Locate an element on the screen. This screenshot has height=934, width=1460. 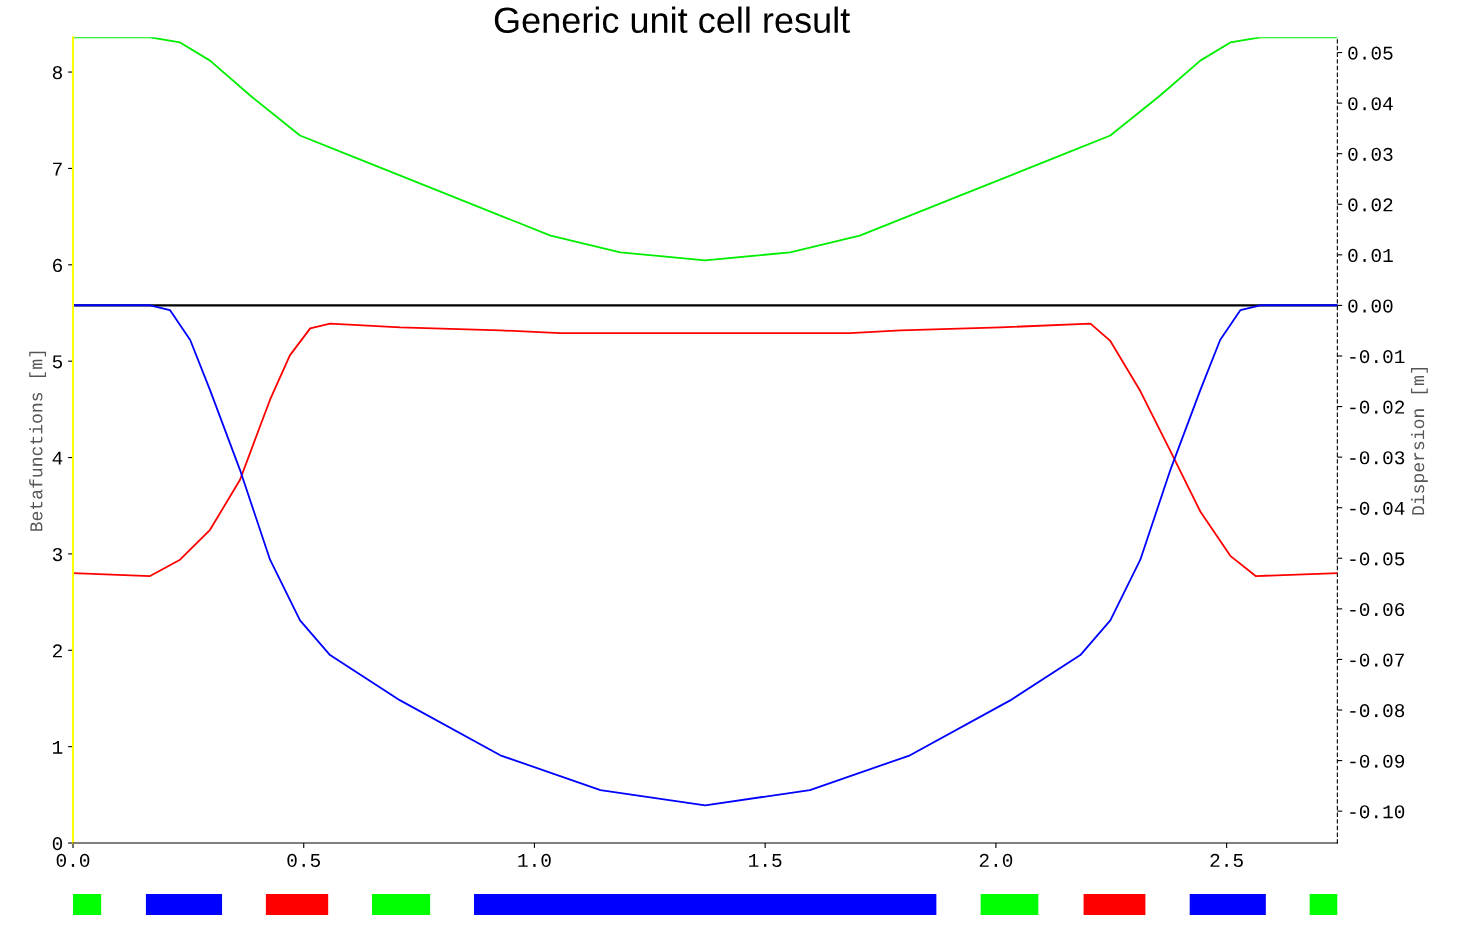
y2-tick-label: 0.01 is located at coordinates (1370, 255).